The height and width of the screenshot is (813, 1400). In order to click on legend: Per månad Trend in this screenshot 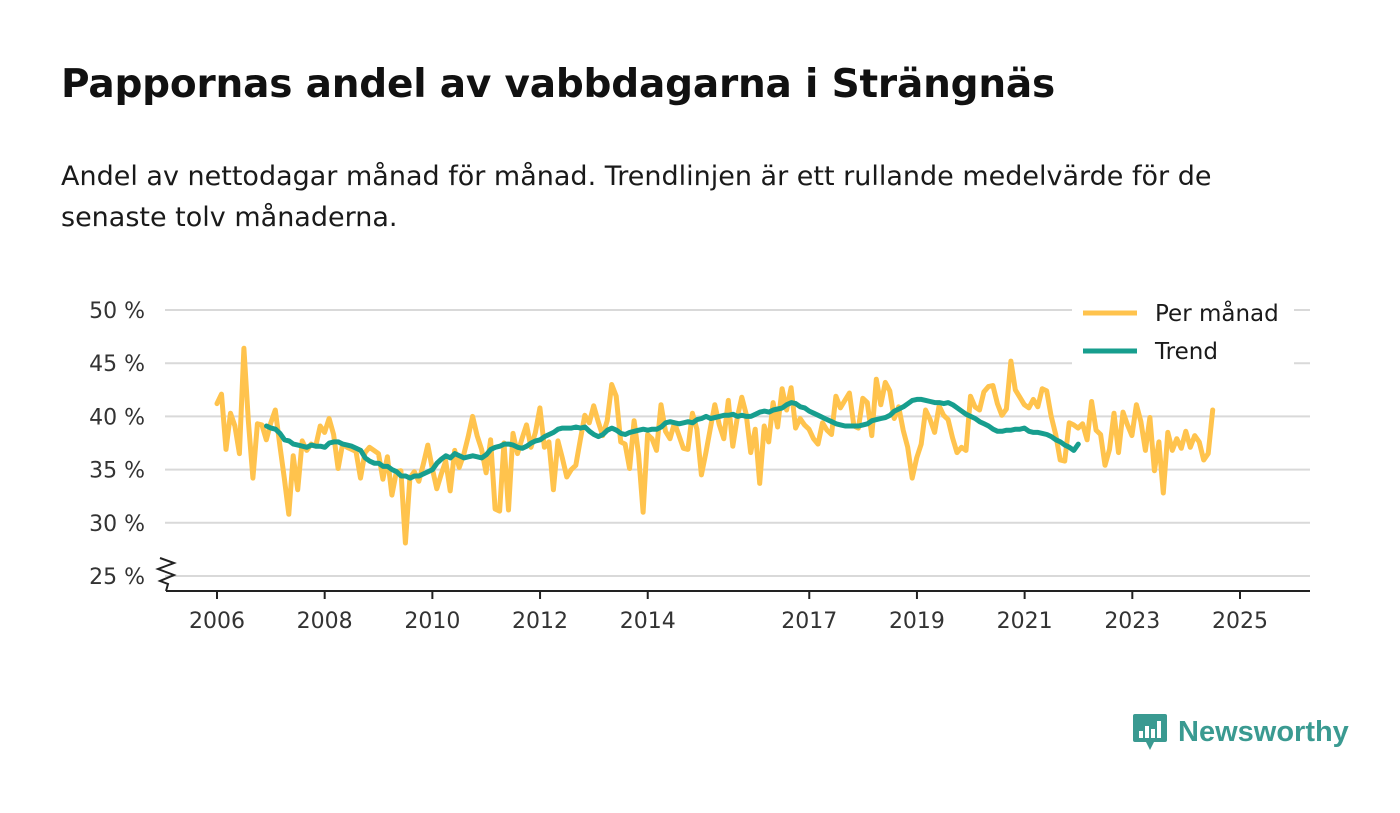, I will do `click(1183, 329)`.